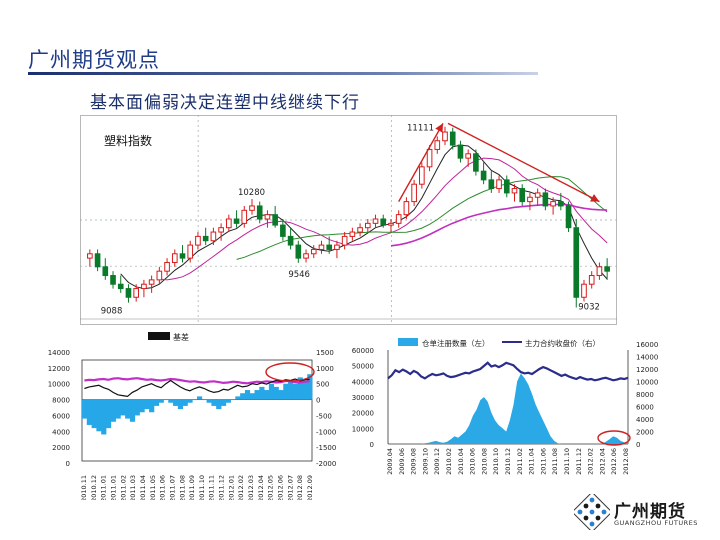 This screenshot has height=540, width=720. I want to click on x-tick: 2012.01, so click(231, 487).